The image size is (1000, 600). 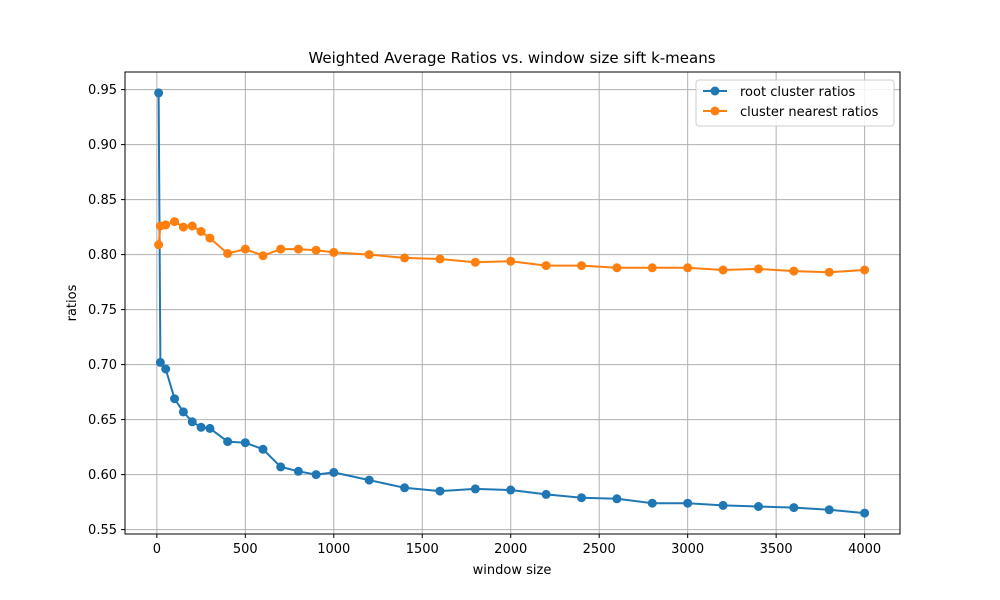 What do you see at coordinates (510, 549) in the screenshot?
I see `x-tick-label: 2000` at bounding box center [510, 549].